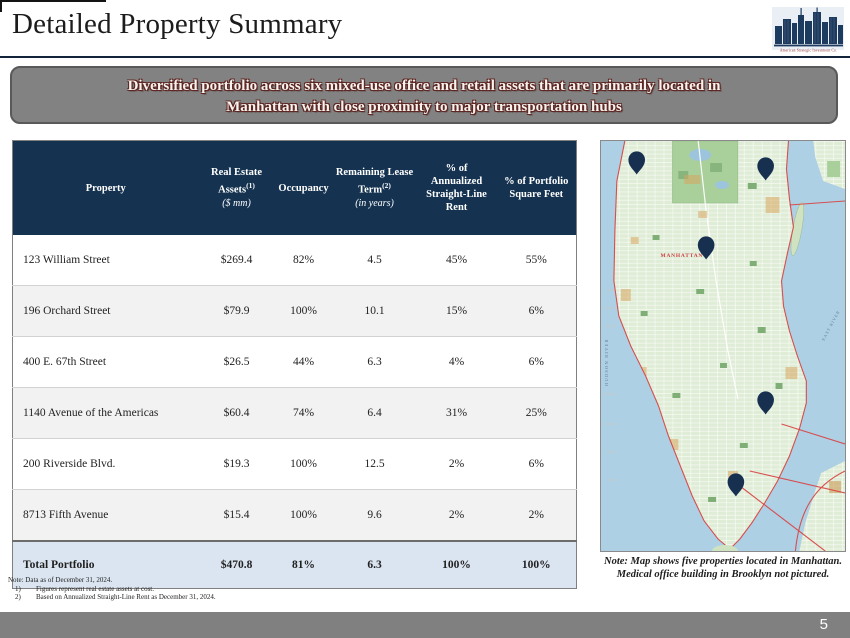 The width and height of the screenshot is (850, 638). I want to click on cell-value: 55%, so click(536, 260).